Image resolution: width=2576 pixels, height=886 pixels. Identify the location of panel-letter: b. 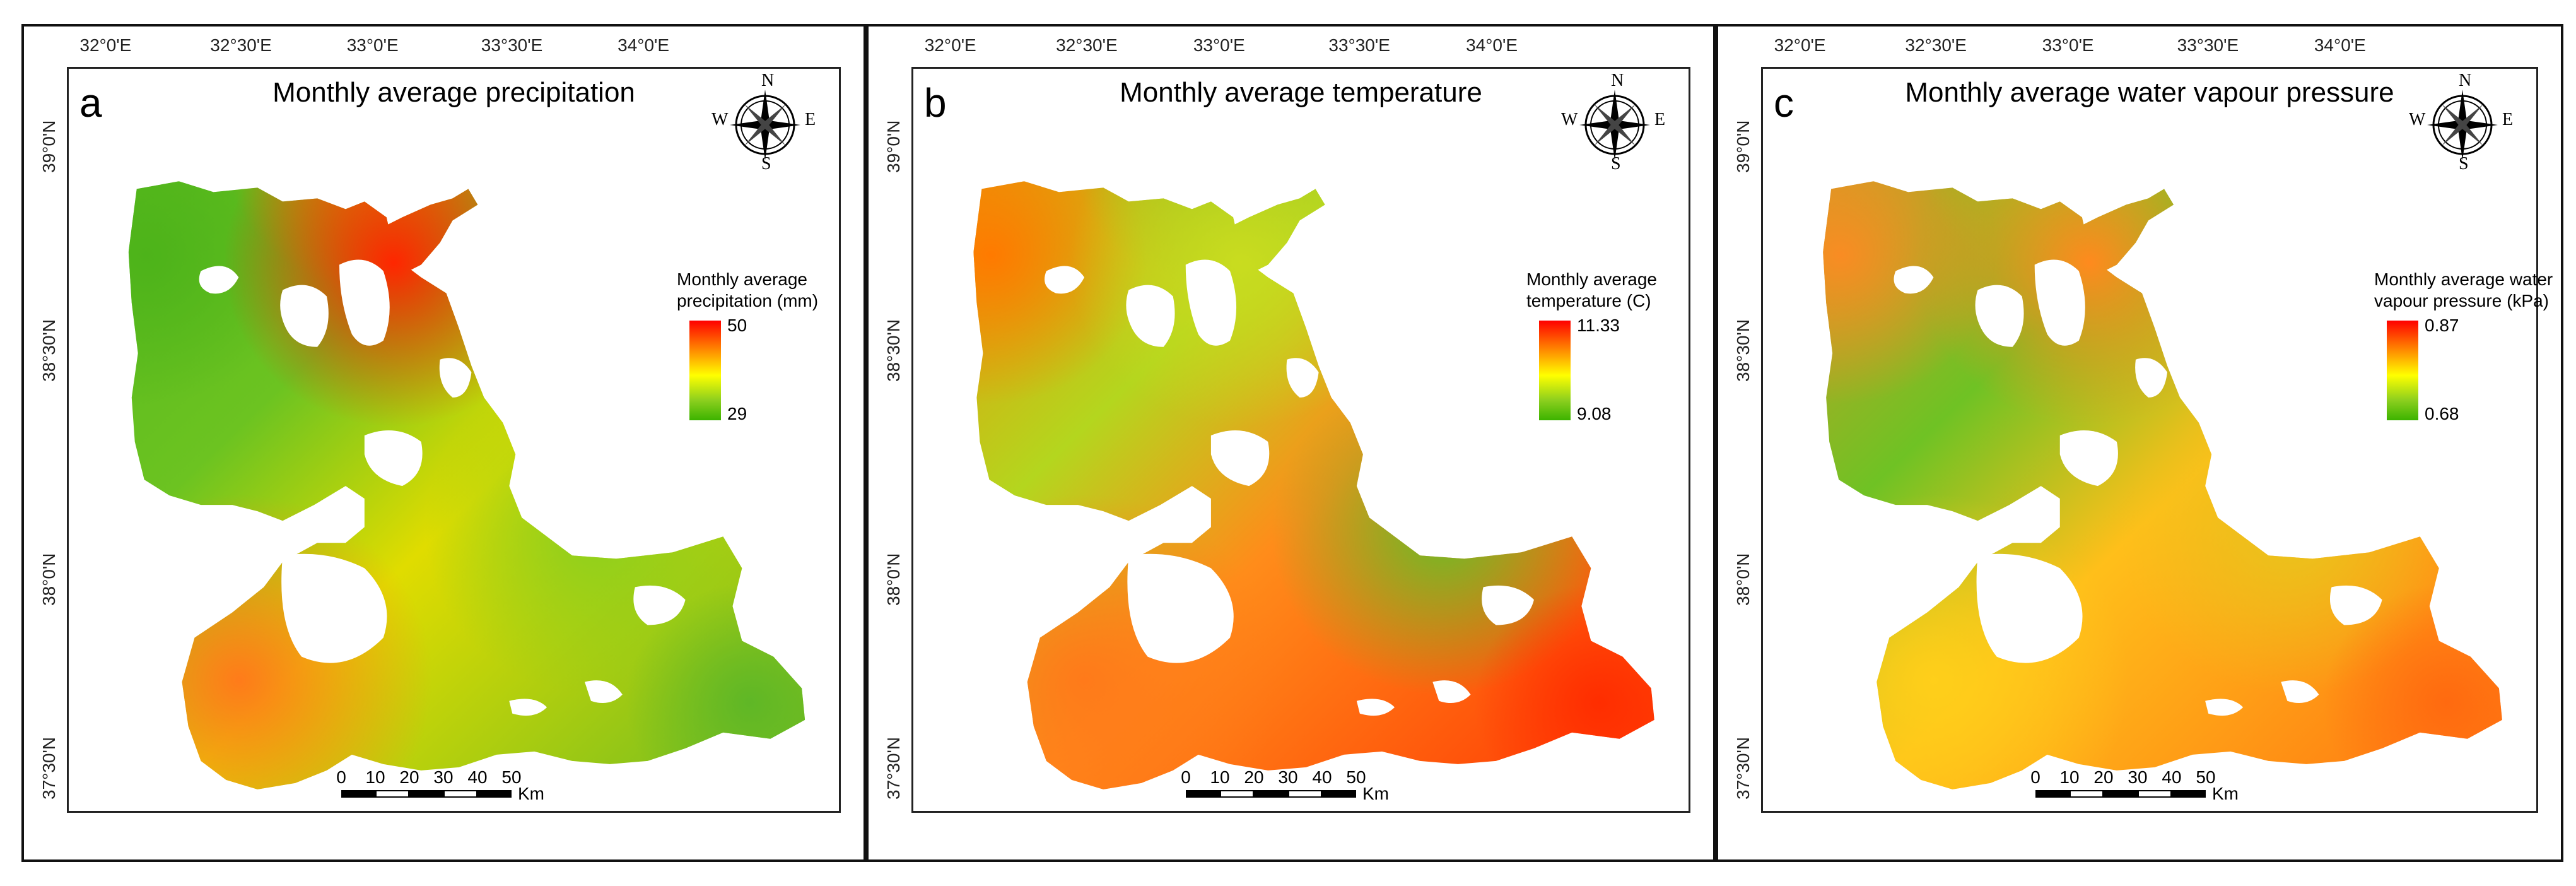
(935, 103).